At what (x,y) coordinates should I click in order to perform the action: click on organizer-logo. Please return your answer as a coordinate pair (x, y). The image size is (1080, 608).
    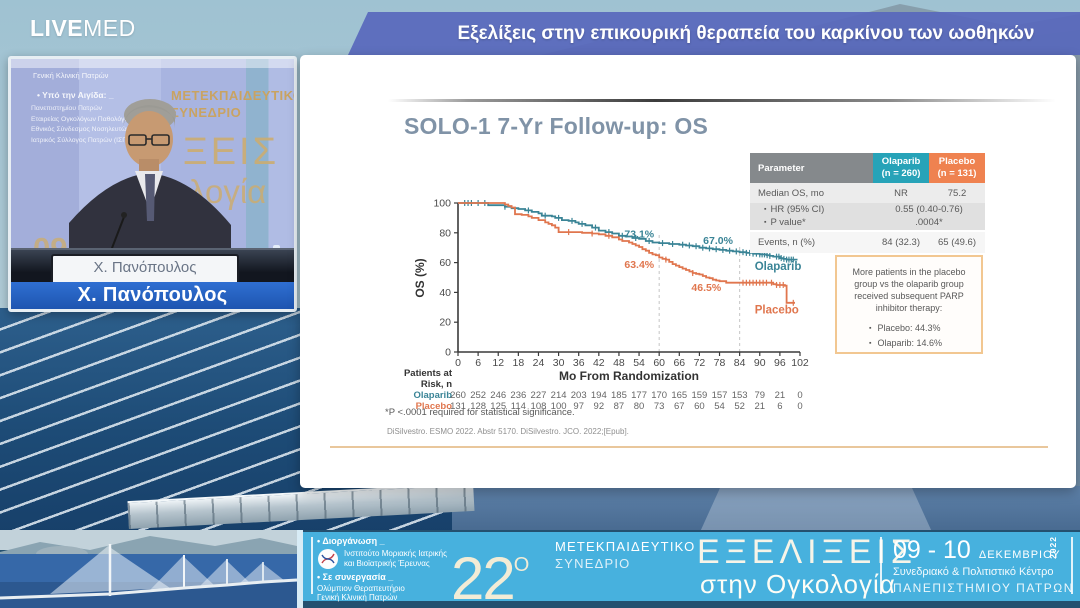
    Looking at the image, I should click on (328, 559).